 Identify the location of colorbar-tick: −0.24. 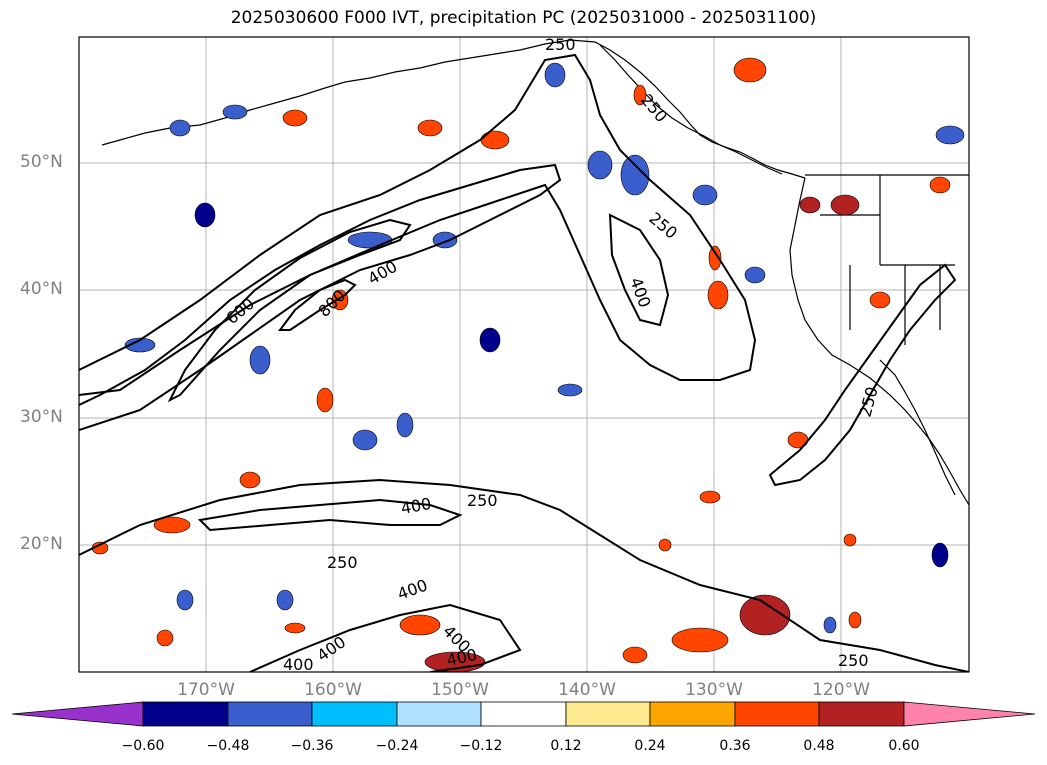
(397, 746).